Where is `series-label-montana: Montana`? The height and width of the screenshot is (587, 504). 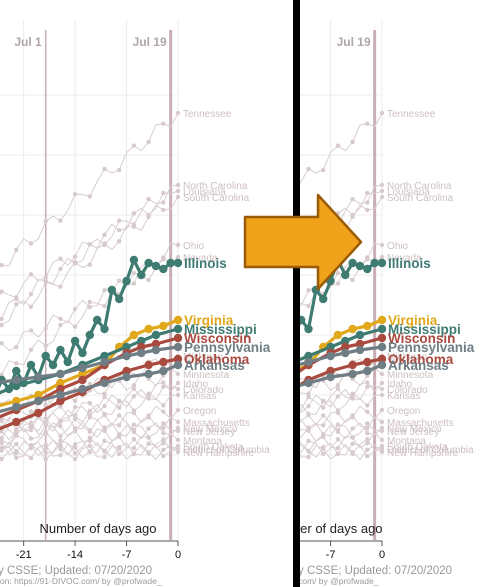 series-label-montana: Montana is located at coordinates (202, 441).